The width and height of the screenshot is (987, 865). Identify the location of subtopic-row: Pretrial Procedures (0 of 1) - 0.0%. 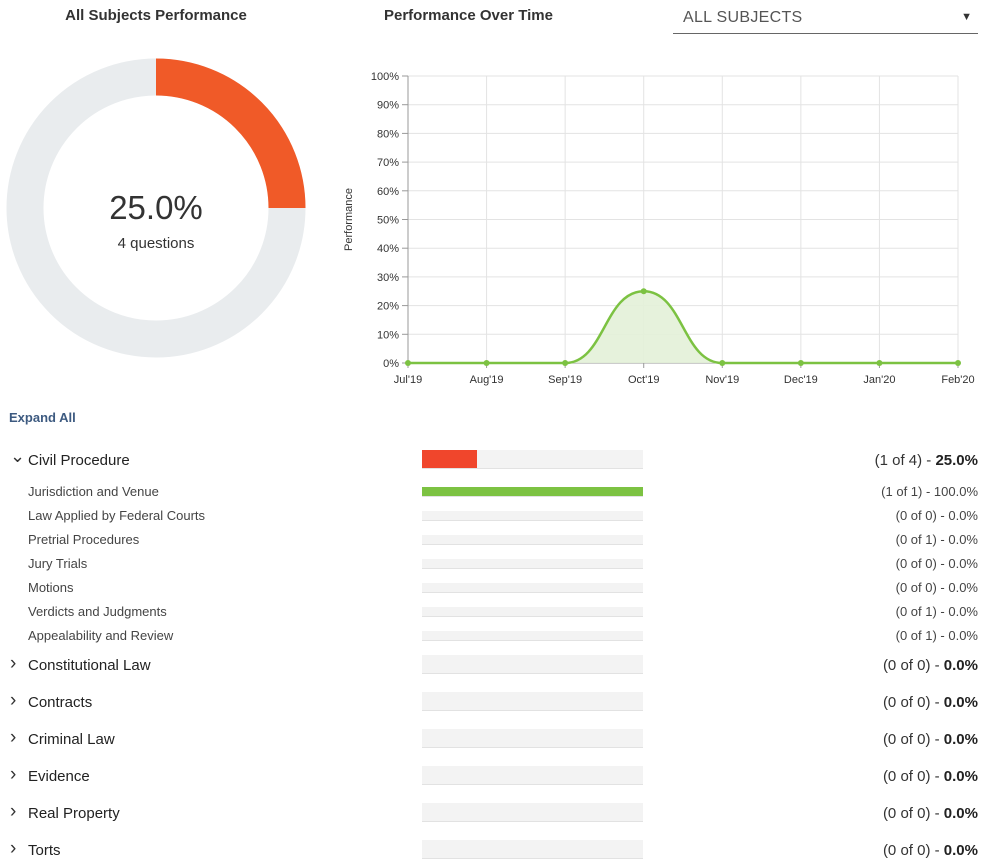
(493, 541).